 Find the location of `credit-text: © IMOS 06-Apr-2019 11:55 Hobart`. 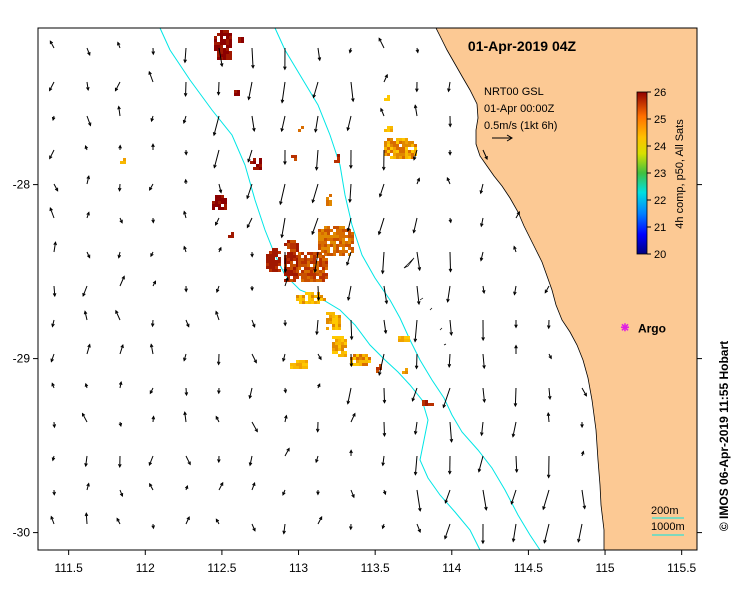

credit-text: © IMOS 06-Apr-2019 11:55 Hobart is located at coordinates (724, 436).